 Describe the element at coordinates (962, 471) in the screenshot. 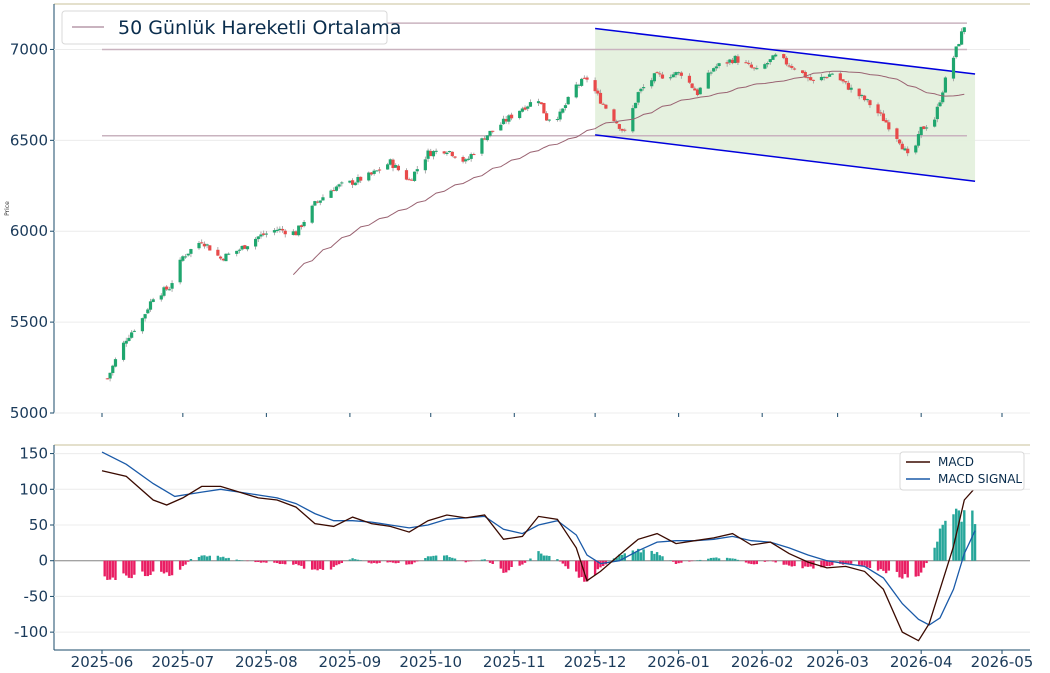

I see `macd-legend: MACD MACD SIGNAL` at that location.